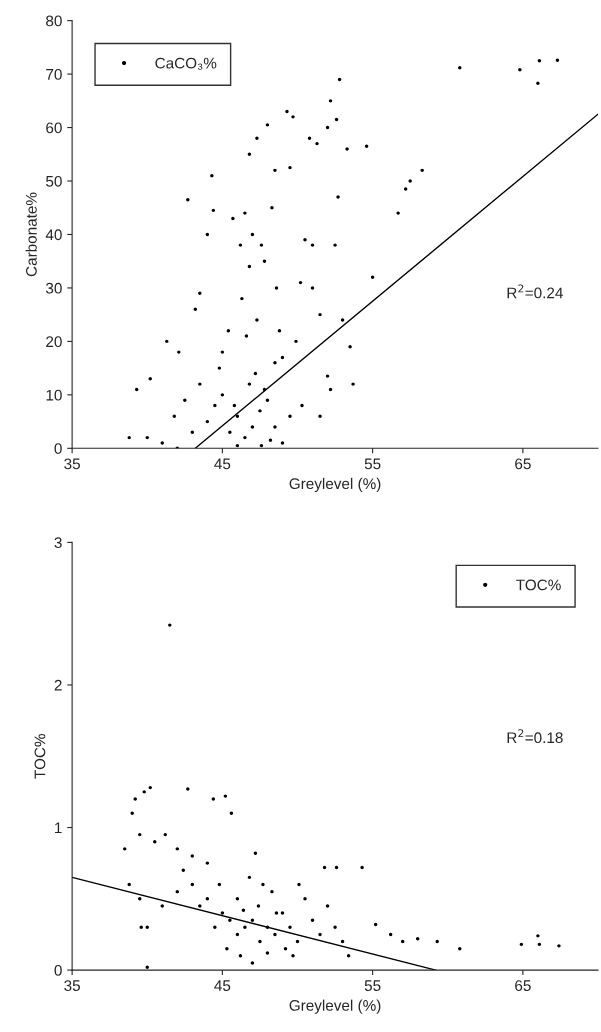 This screenshot has height=1032, width=601. I want to click on legend-label: CaCO₃%, so click(186, 63).